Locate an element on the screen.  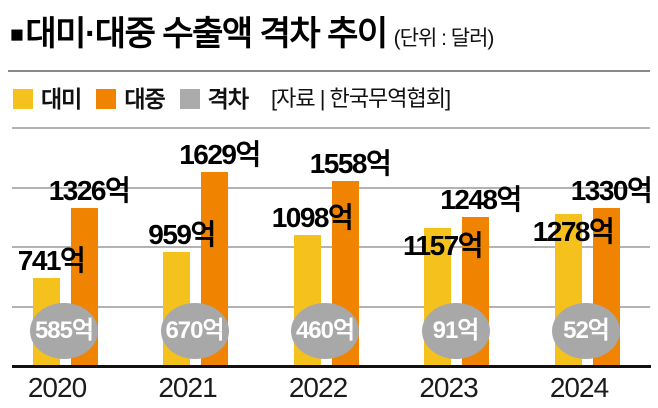
gap-badge-2024: 52억 is located at coordinates (586, 331).